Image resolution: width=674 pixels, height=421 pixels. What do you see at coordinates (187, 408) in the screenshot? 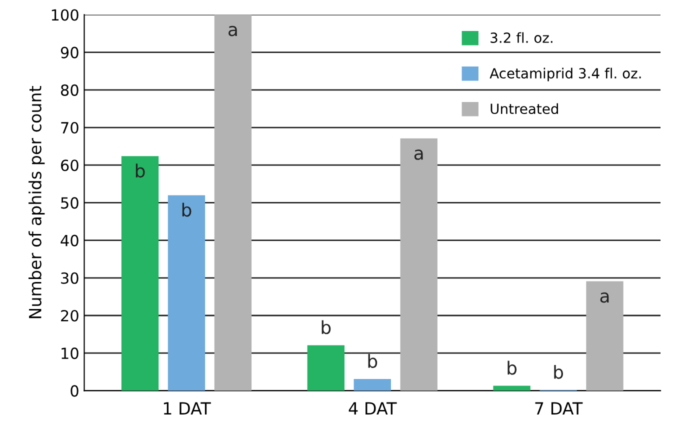
I see `x-tick-label: 1 DAT` at bounding box center [187, 408].